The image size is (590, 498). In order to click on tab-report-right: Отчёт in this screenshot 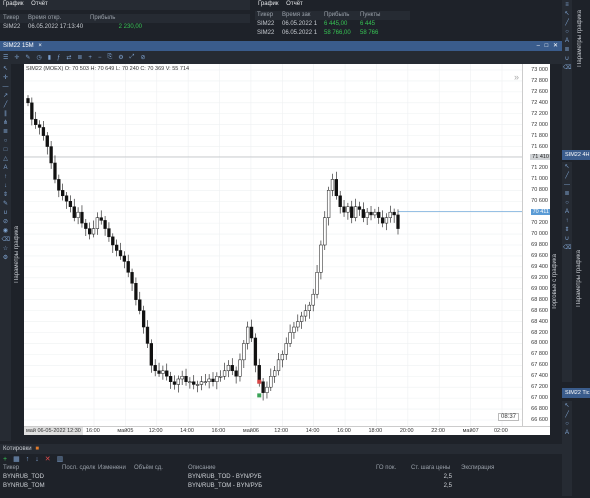, I will do `click(294, 4)`.